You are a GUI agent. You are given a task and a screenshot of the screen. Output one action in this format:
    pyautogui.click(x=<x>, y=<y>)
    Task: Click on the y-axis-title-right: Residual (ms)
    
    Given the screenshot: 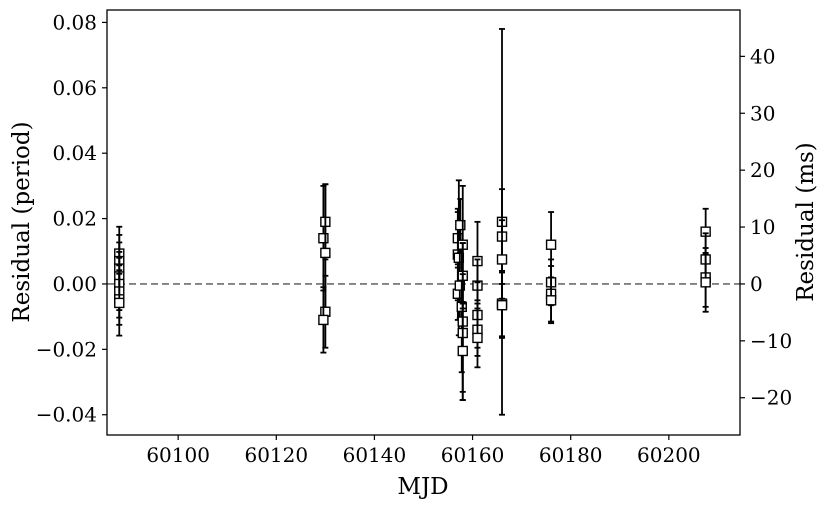 What is the action you would take?
    pyautogui.click(x=806, y=222)
    